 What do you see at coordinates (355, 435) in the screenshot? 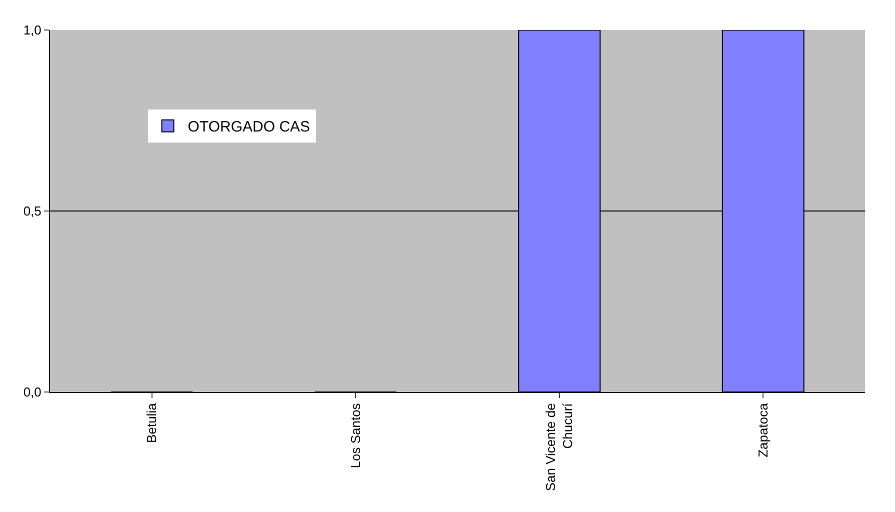
I see `x-tick-label: Los Santos` at bounding box center [355, 435].